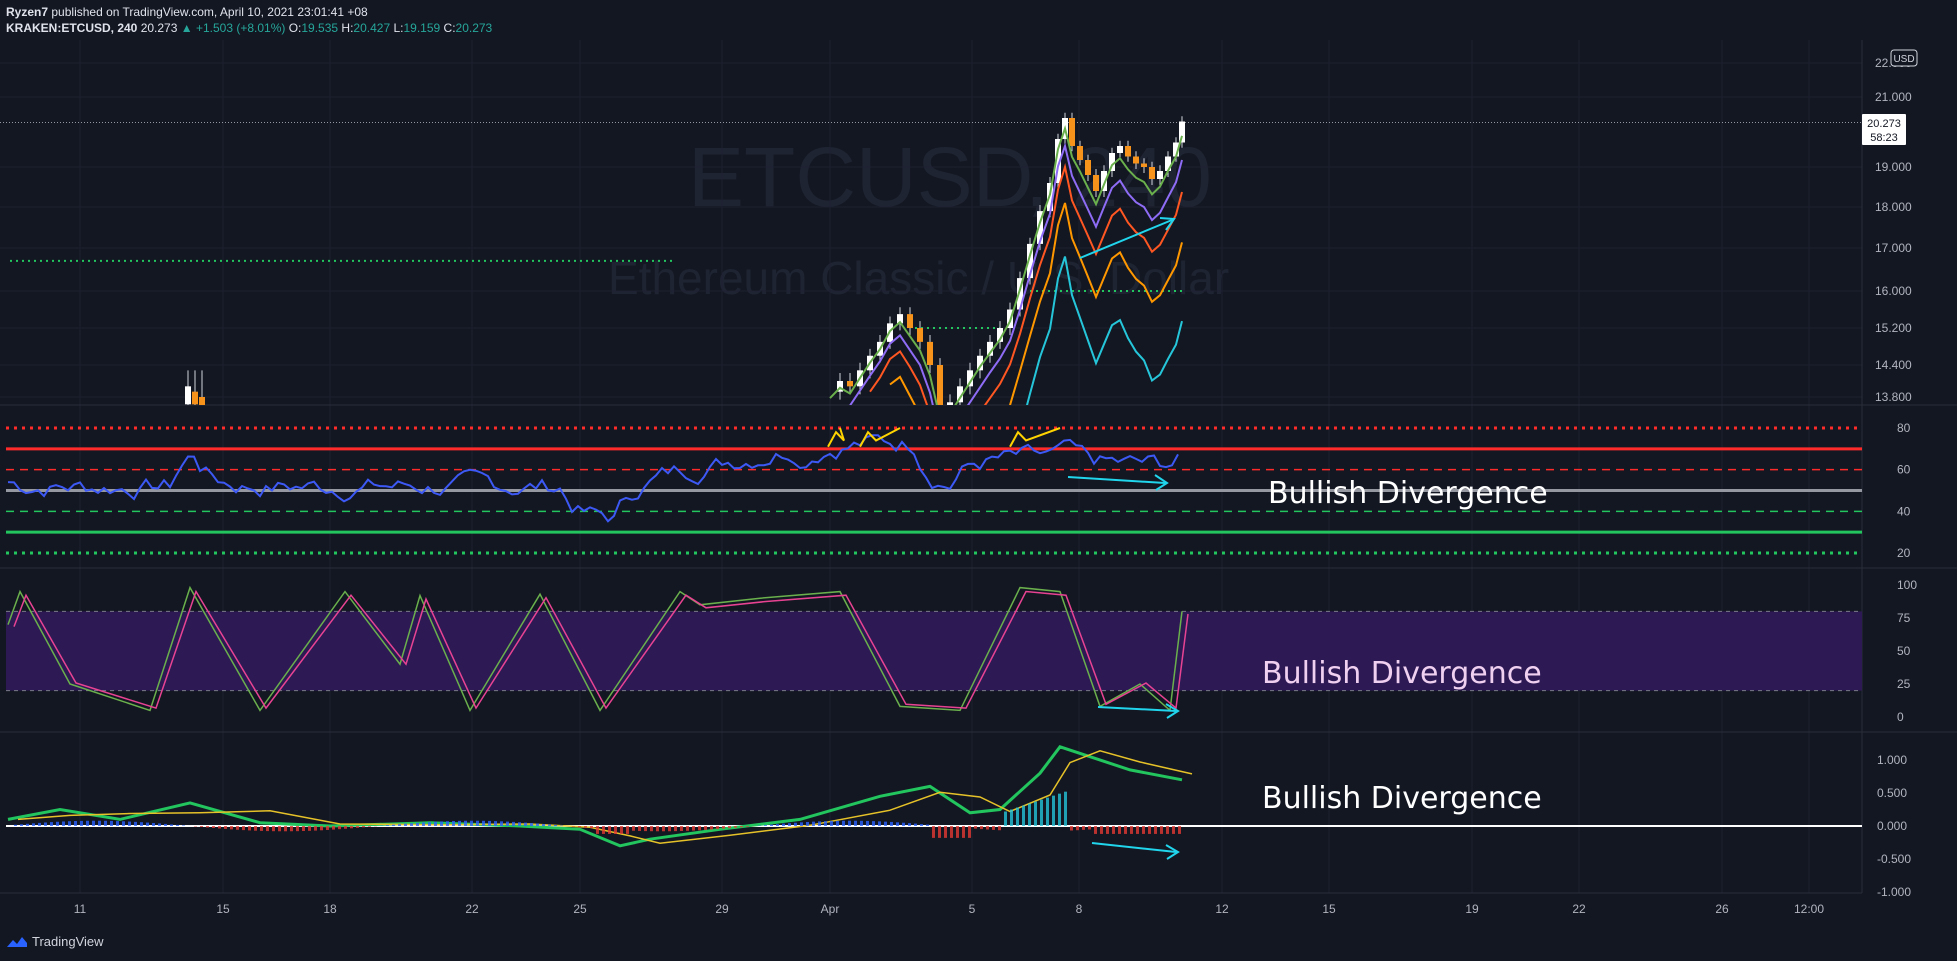 This screenshot has height=961, width=1957. Describe the element at coordinates (320, 28) in the screenshot. I see `open-value: 19.535` at that location.